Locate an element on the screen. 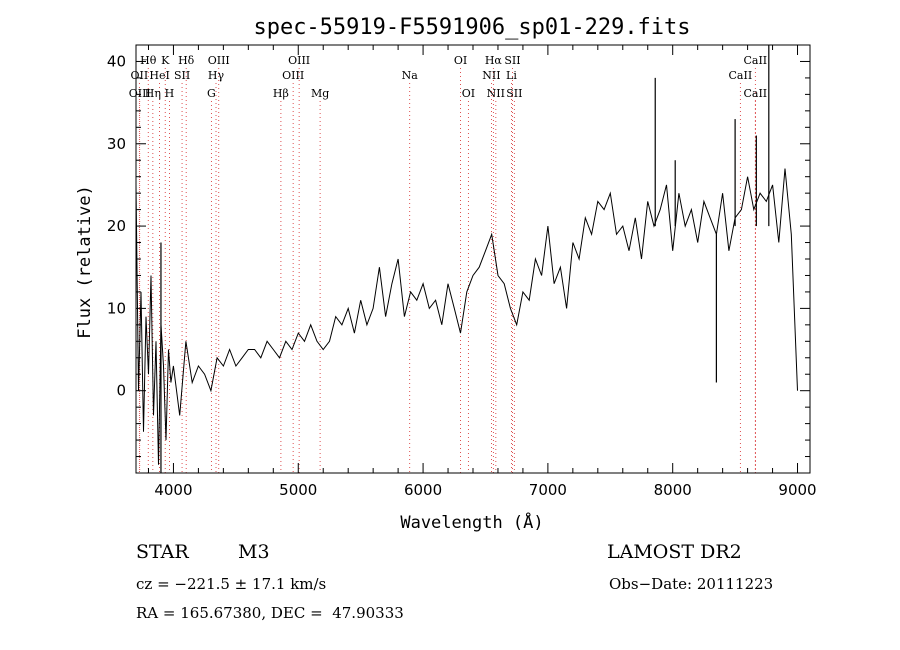 Image resolution: width=900 pixels, height=650 pixels. object-subclass: M3 is located at coordinates (254, 552).